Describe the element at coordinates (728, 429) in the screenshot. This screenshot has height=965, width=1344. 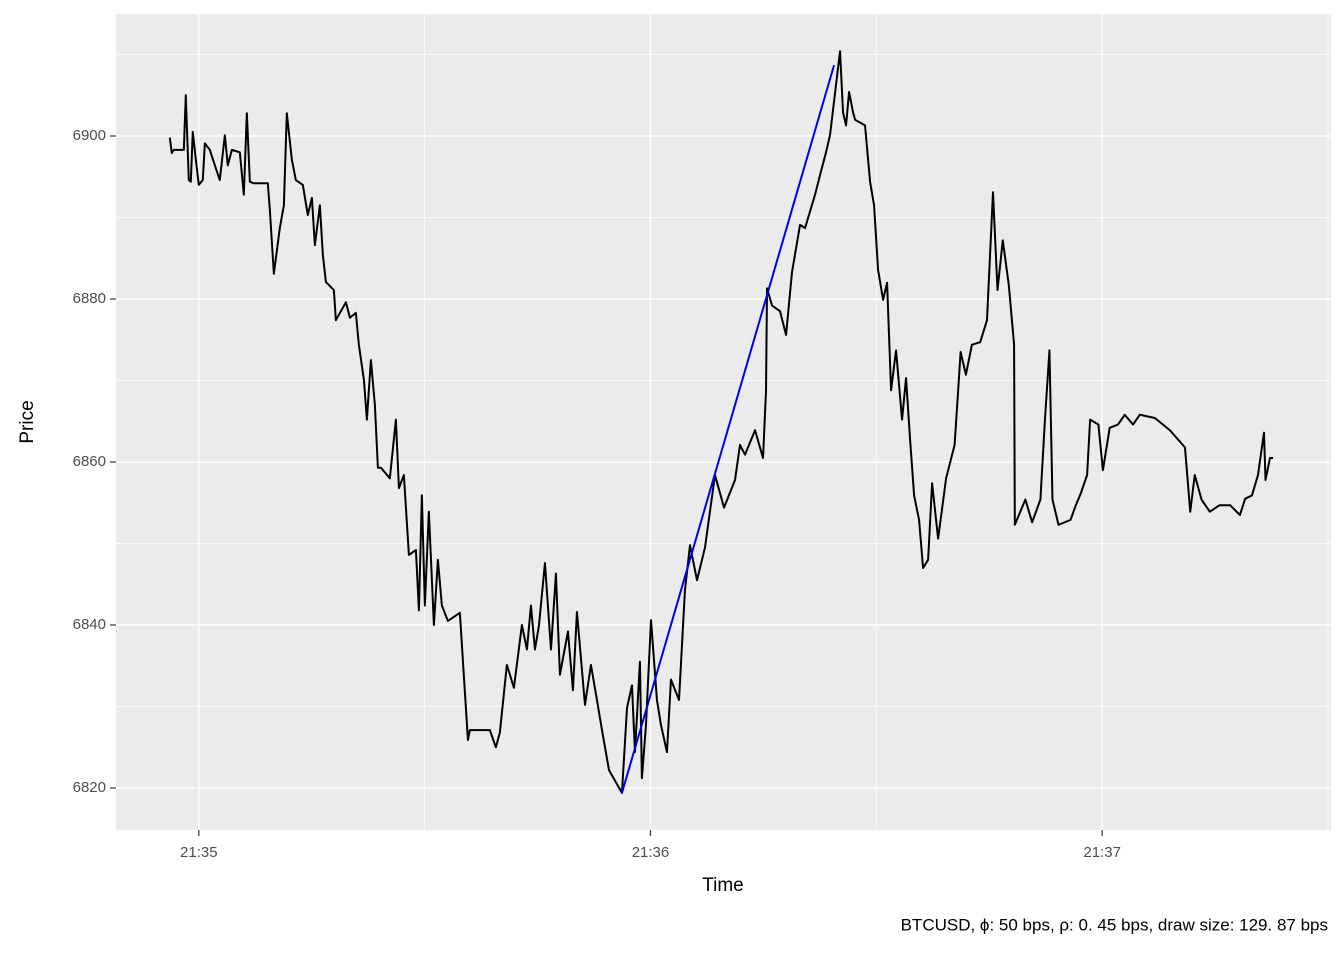
I see `price-line` at that location.